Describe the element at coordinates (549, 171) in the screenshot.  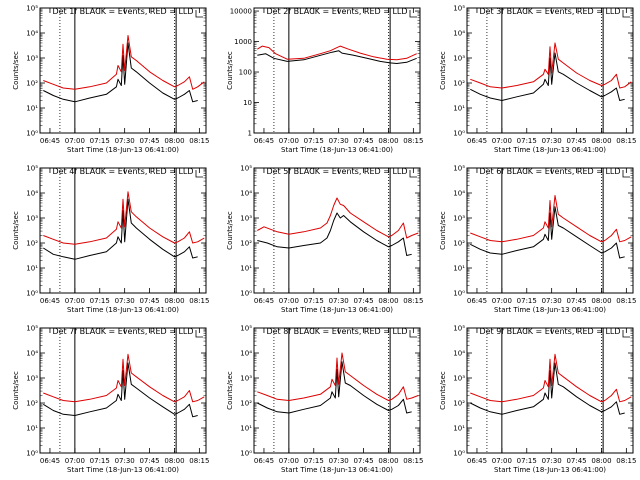
I see `panel-title: Det 6f BLACK = Events, RED = LLD` at that location.